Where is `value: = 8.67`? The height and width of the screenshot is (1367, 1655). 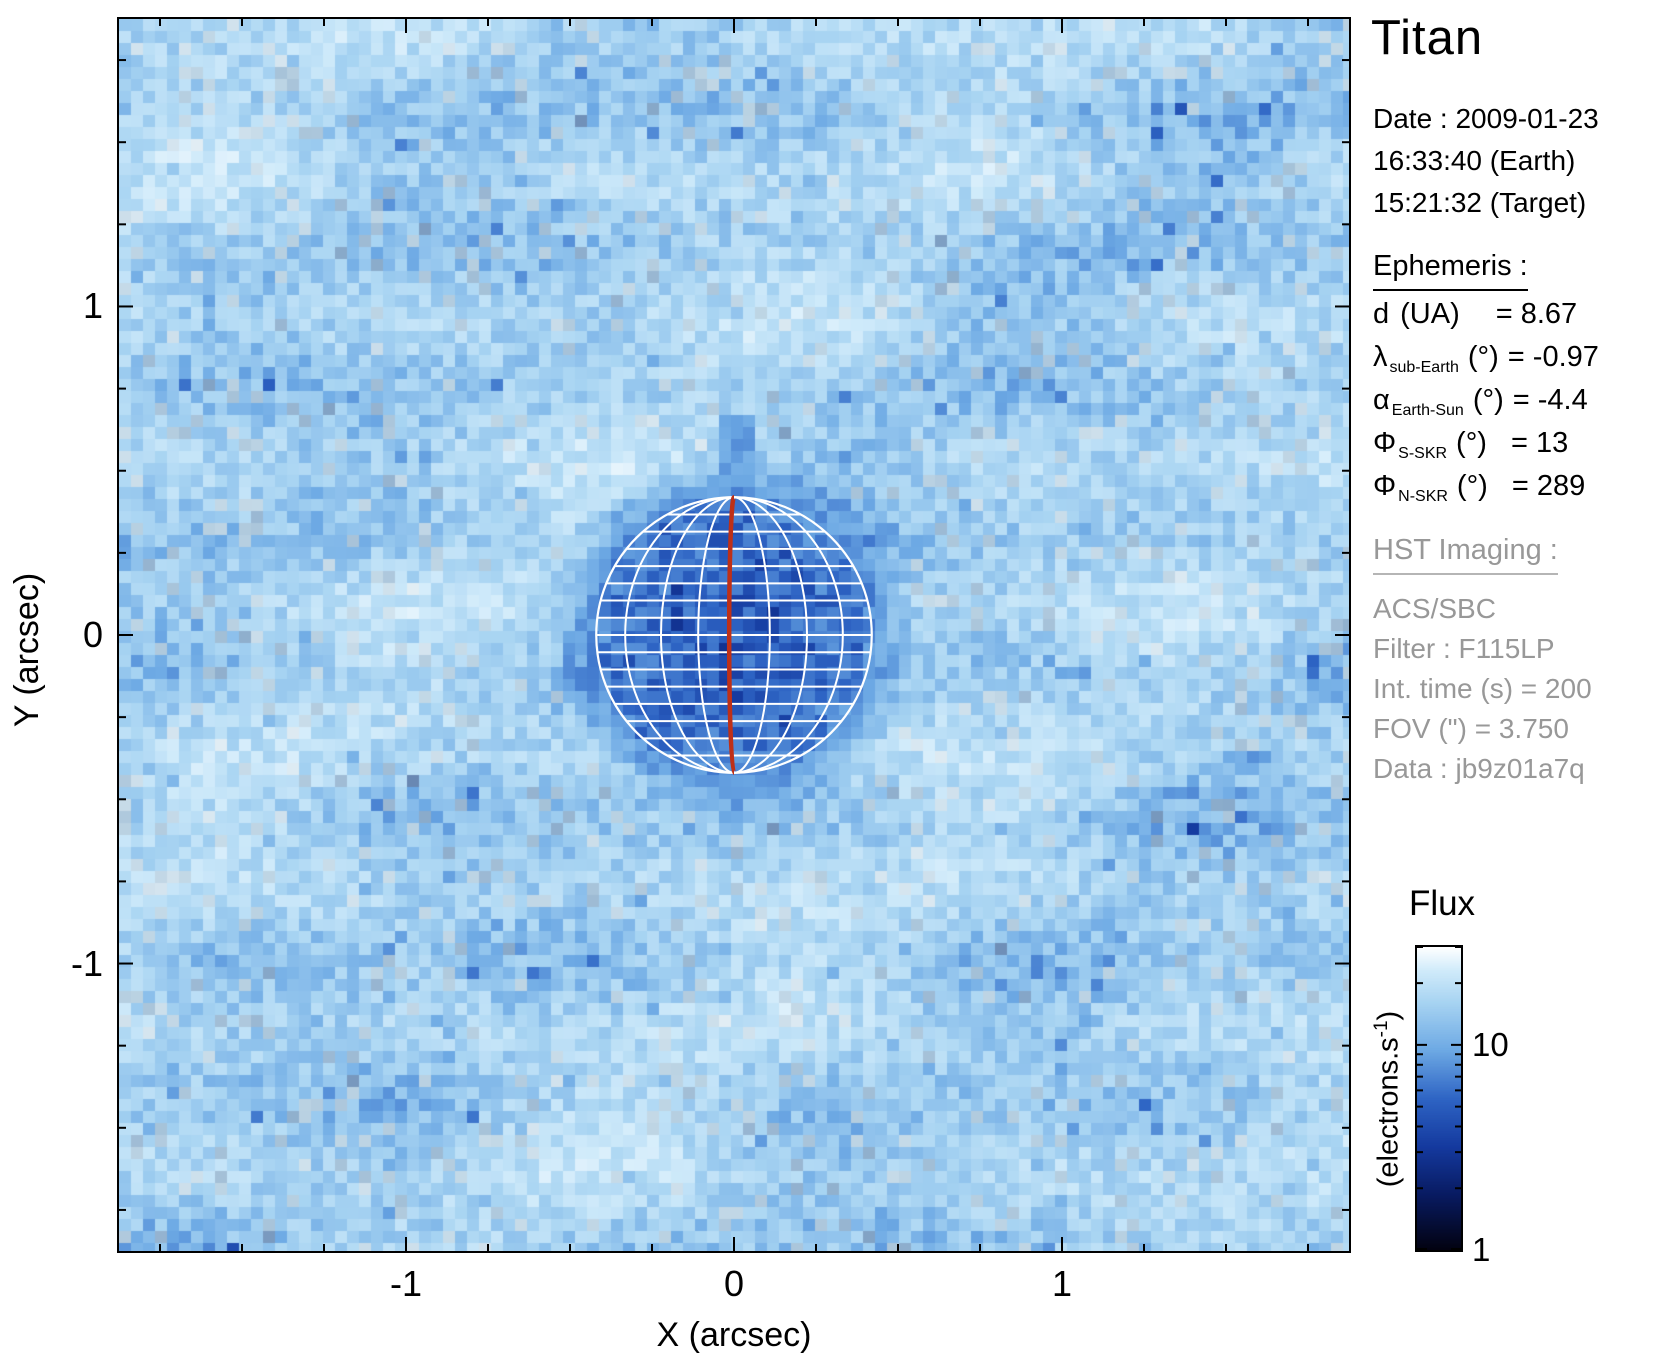
value: = 8.67 is located at coordinates (1536, 314).